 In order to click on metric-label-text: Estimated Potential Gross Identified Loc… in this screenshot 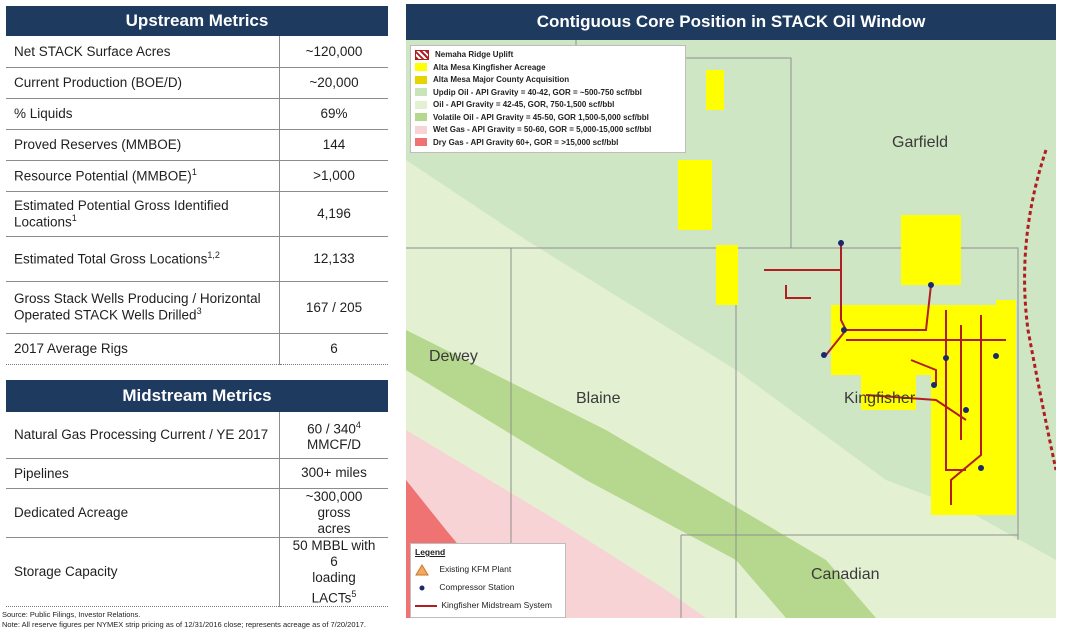, I will do `click(121, 213)`.